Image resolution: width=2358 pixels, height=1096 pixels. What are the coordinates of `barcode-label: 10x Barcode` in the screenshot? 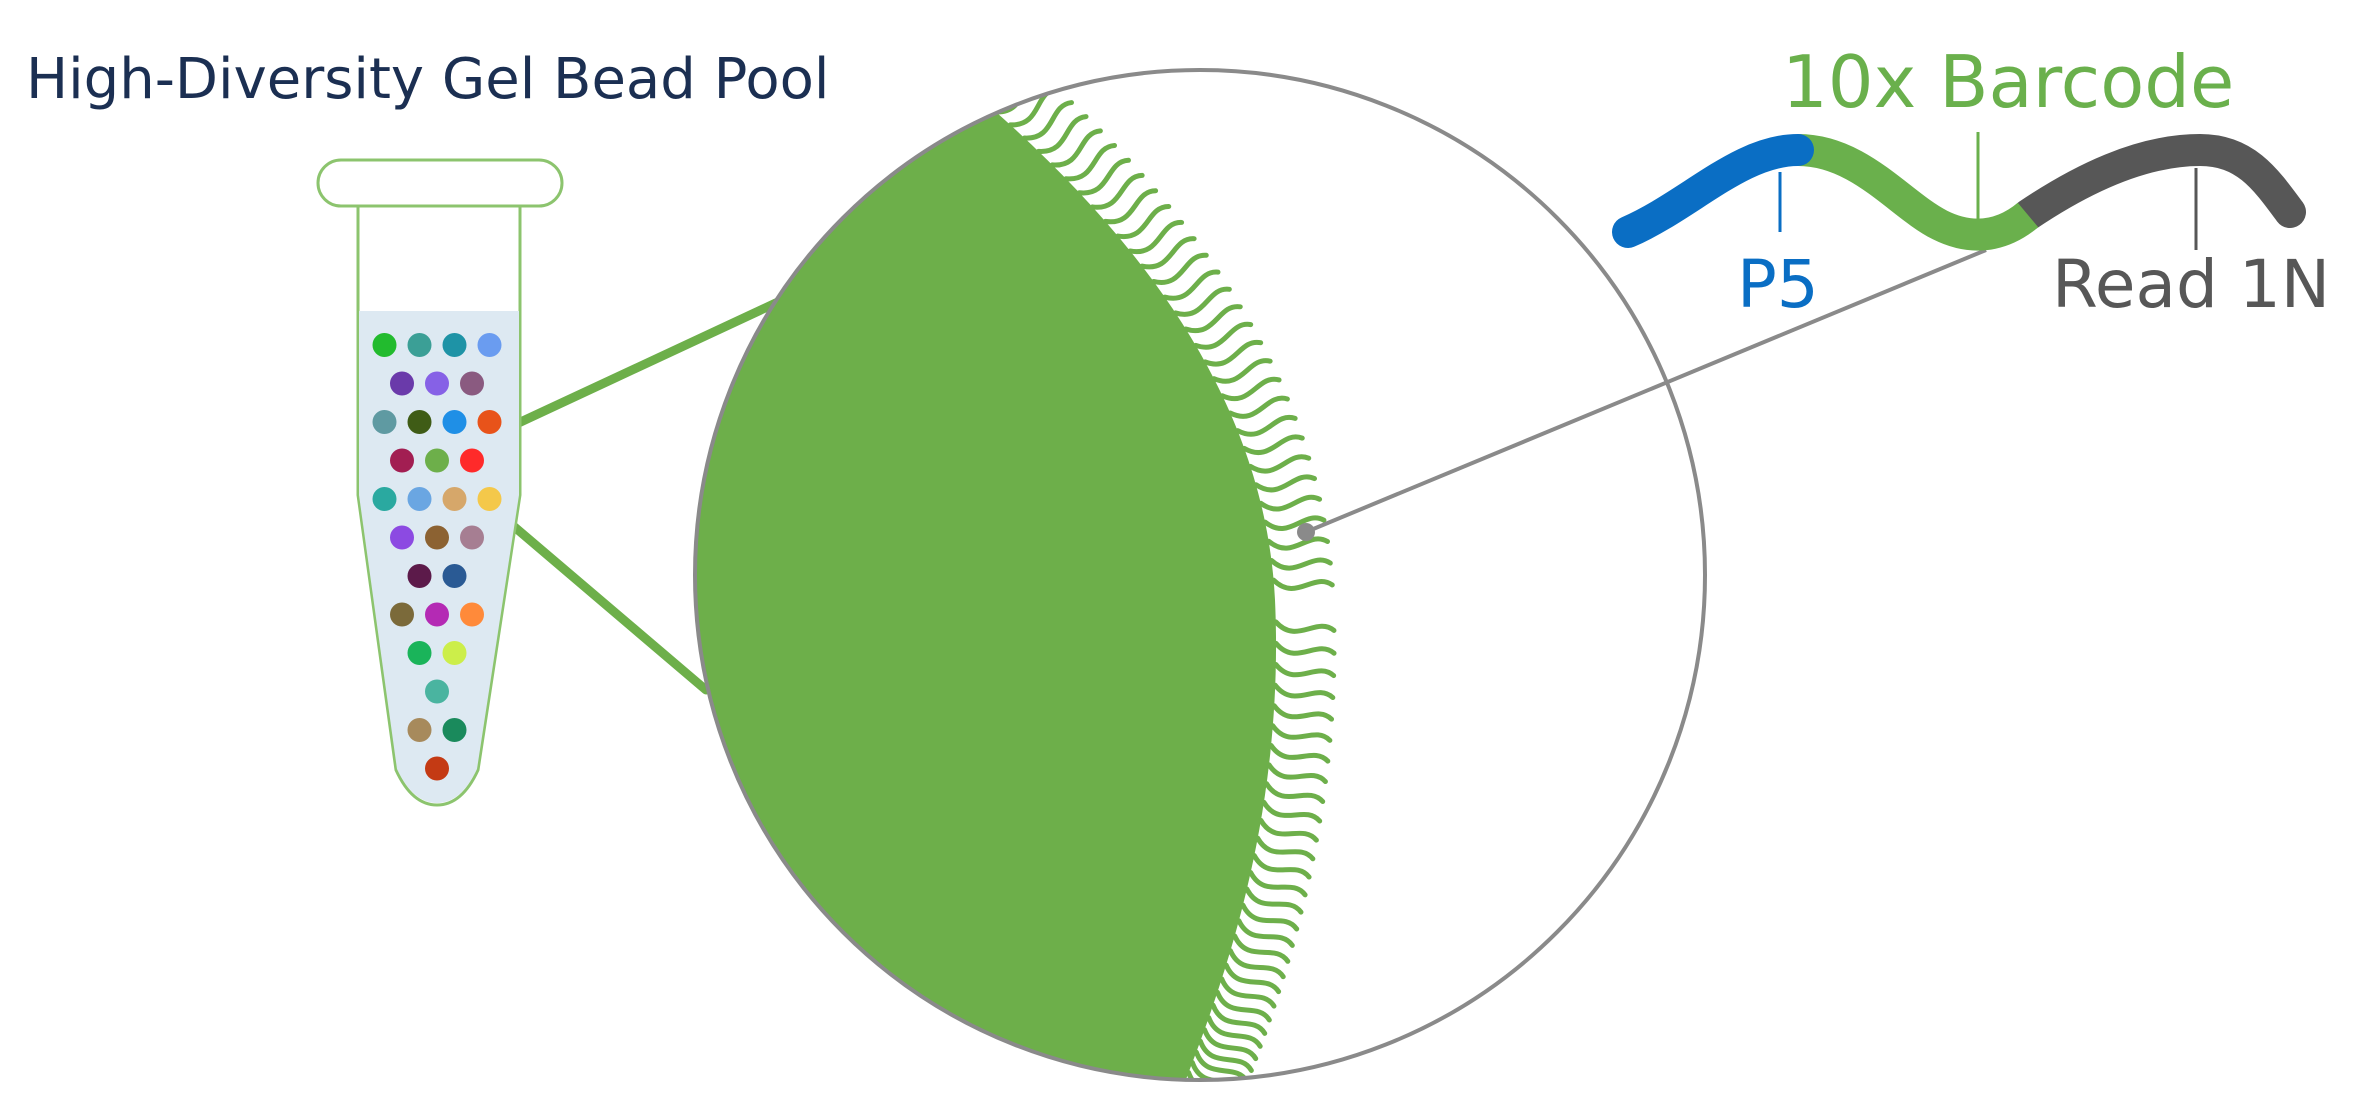 It's located at (2008, 82).